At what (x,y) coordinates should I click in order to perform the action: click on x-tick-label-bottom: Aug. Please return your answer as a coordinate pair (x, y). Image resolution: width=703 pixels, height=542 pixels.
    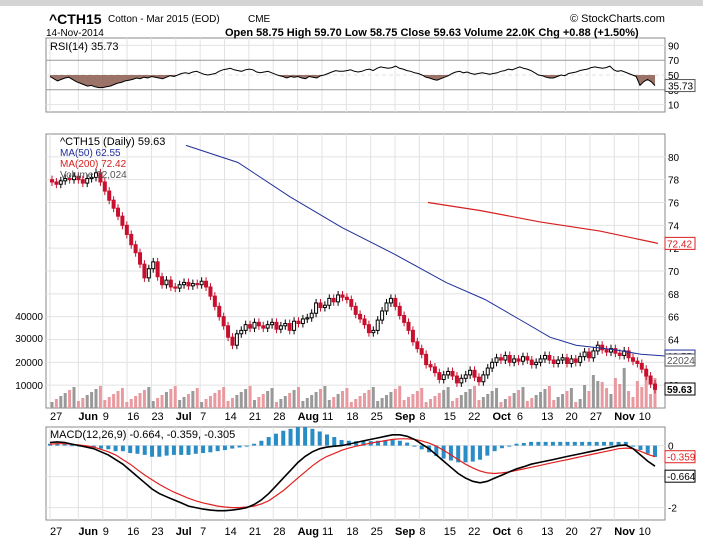
    Looking at the image, I should click on (308, 532).